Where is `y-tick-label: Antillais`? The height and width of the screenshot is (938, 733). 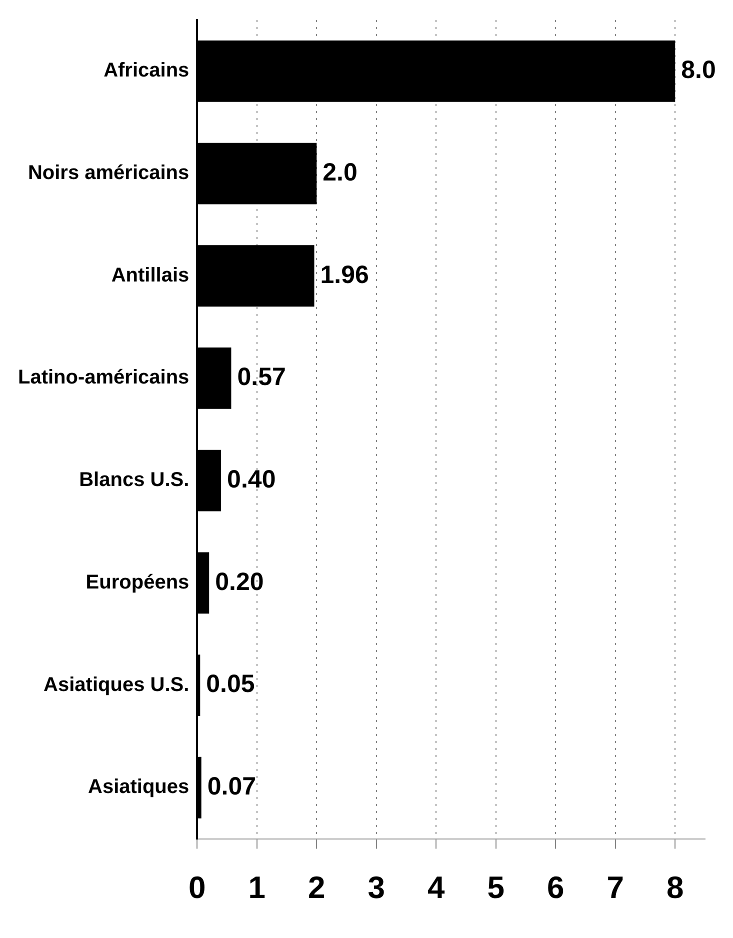
y-tick-label: Antillais is located at coordinates (150, 275).